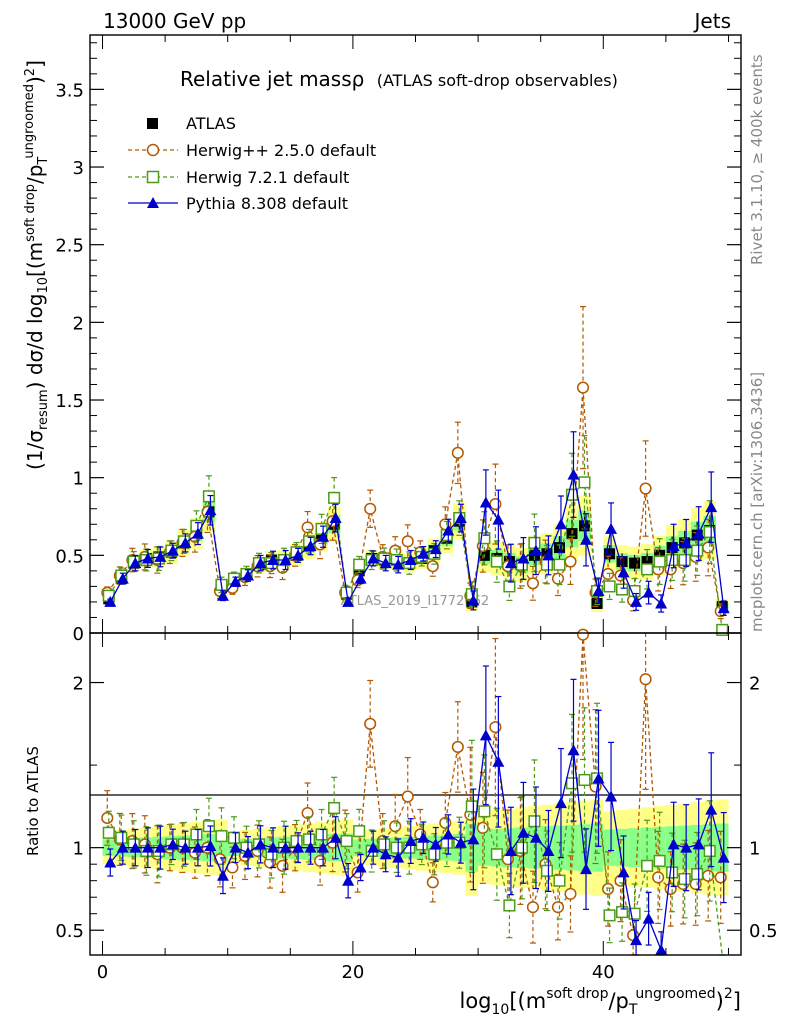  I want to click on x-tick-label: 20, so click(352, 972).